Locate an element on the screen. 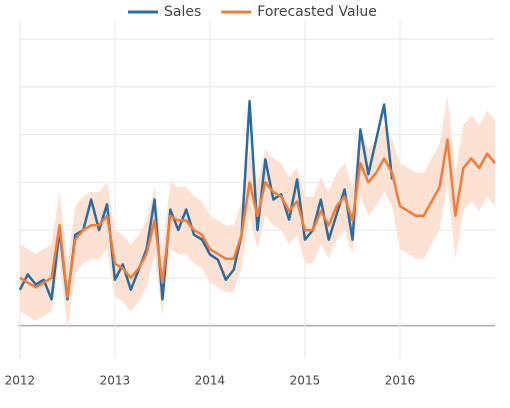 Image resolution: width=510 pixels, height=408 pixels. x-tick-label: 2015 is located at coordinates (305, 381).